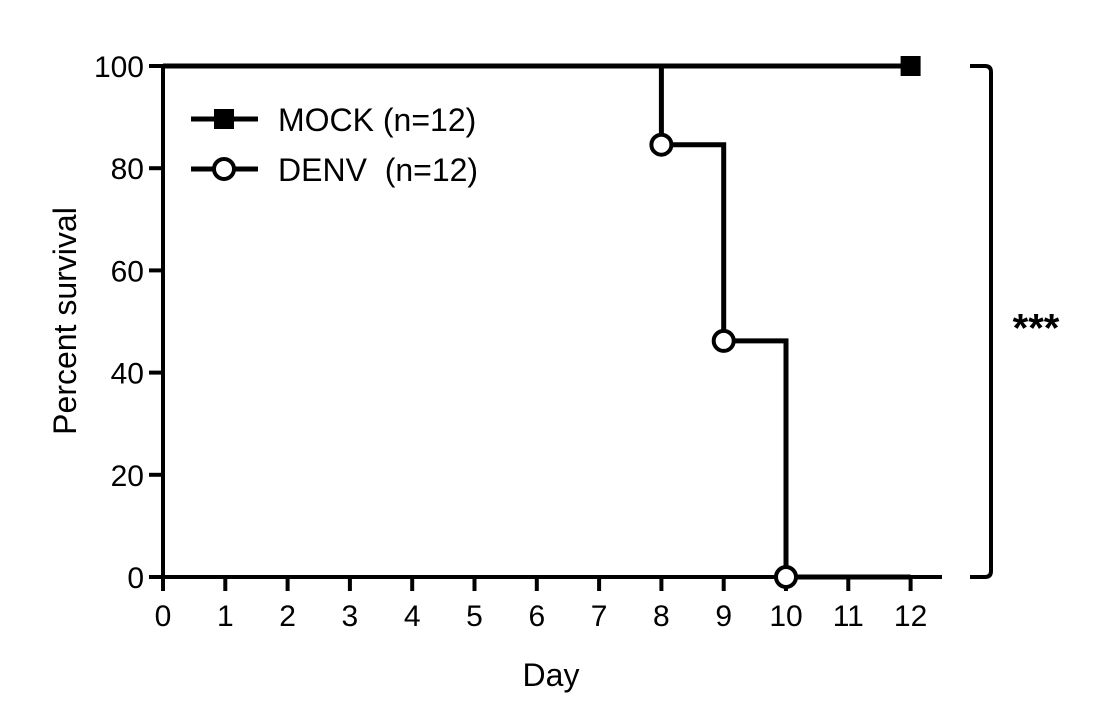 The image size is (1094, 717). Describe the element at coordinates (127, 169) in the screenshot. I see `y-tick-label: 80` at that location.